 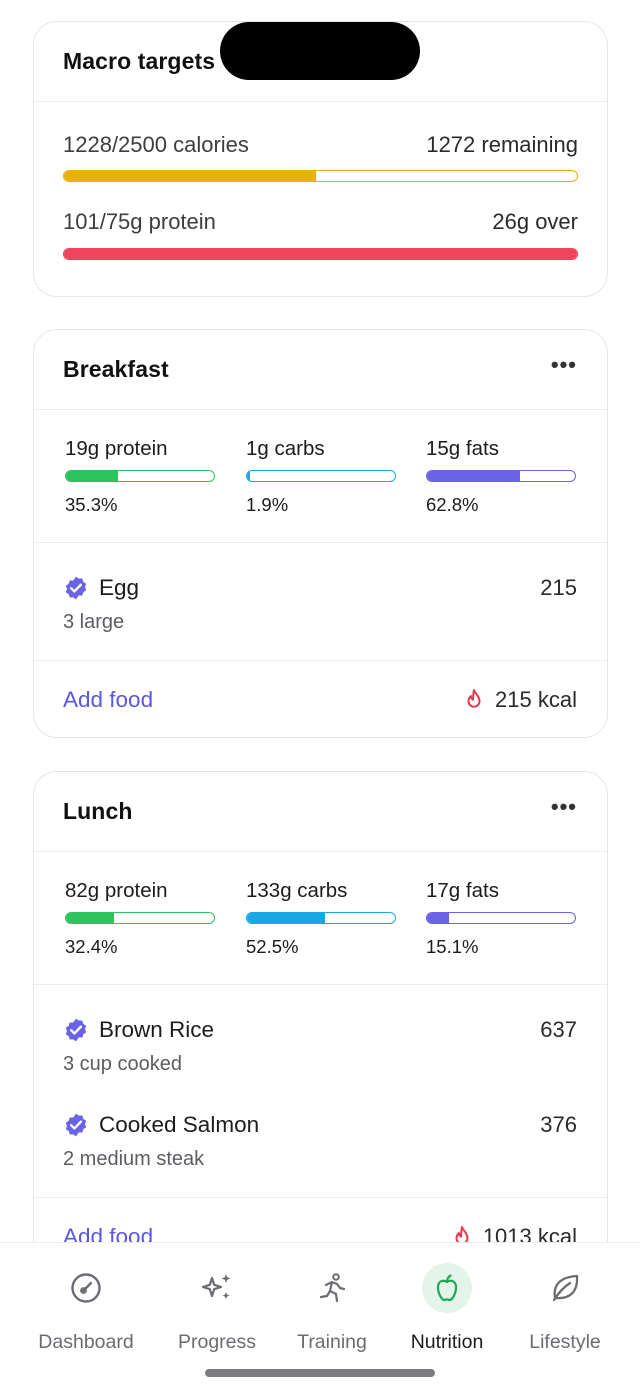 What do you see at coordinates (320, 605) in the screenshot?
I see `food-item: Egg 3 large 215` at bounding box center [320, 605].